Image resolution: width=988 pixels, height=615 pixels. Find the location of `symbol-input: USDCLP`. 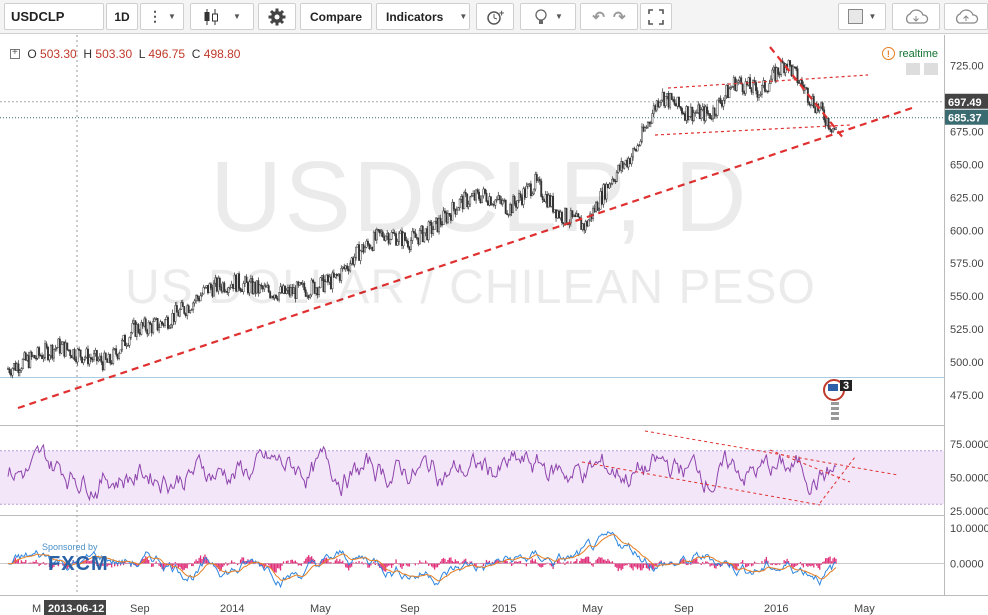

symbol-input: USDCLP is located at coordinates (54, 16).